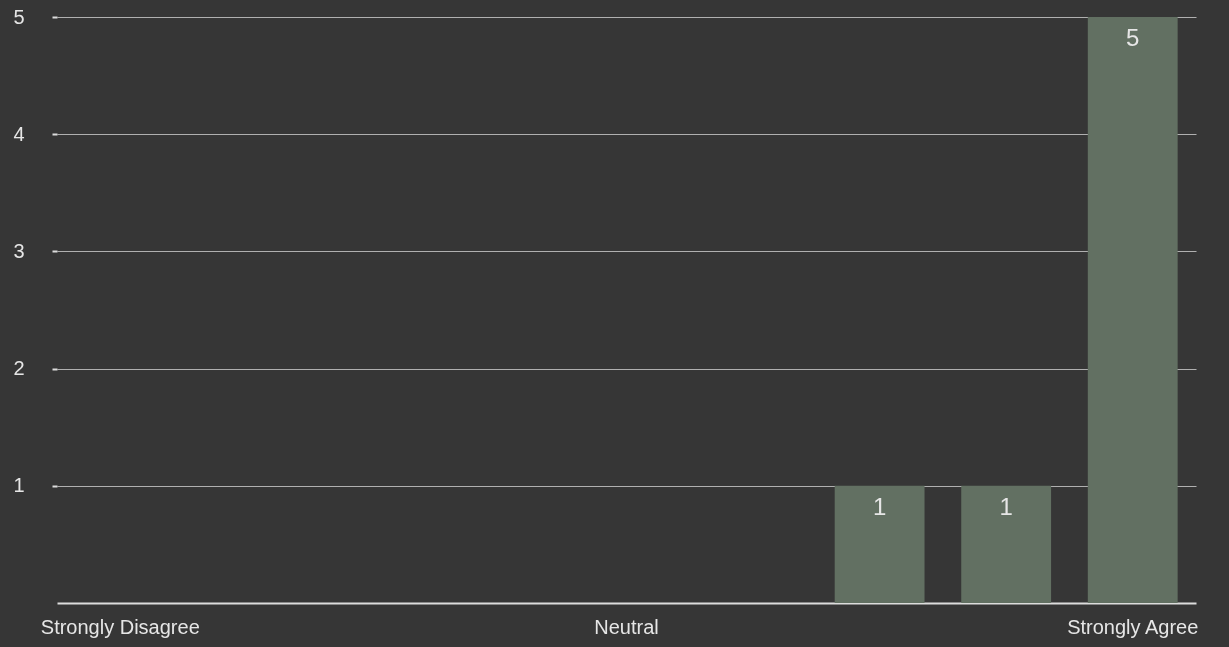 Image resolution: width=1229 pixels, height=647 pixels. What do you see at coordinates (19, 133) in the screenshot?
I see `y-tick-label: 4` at bounding box center [19, 133].